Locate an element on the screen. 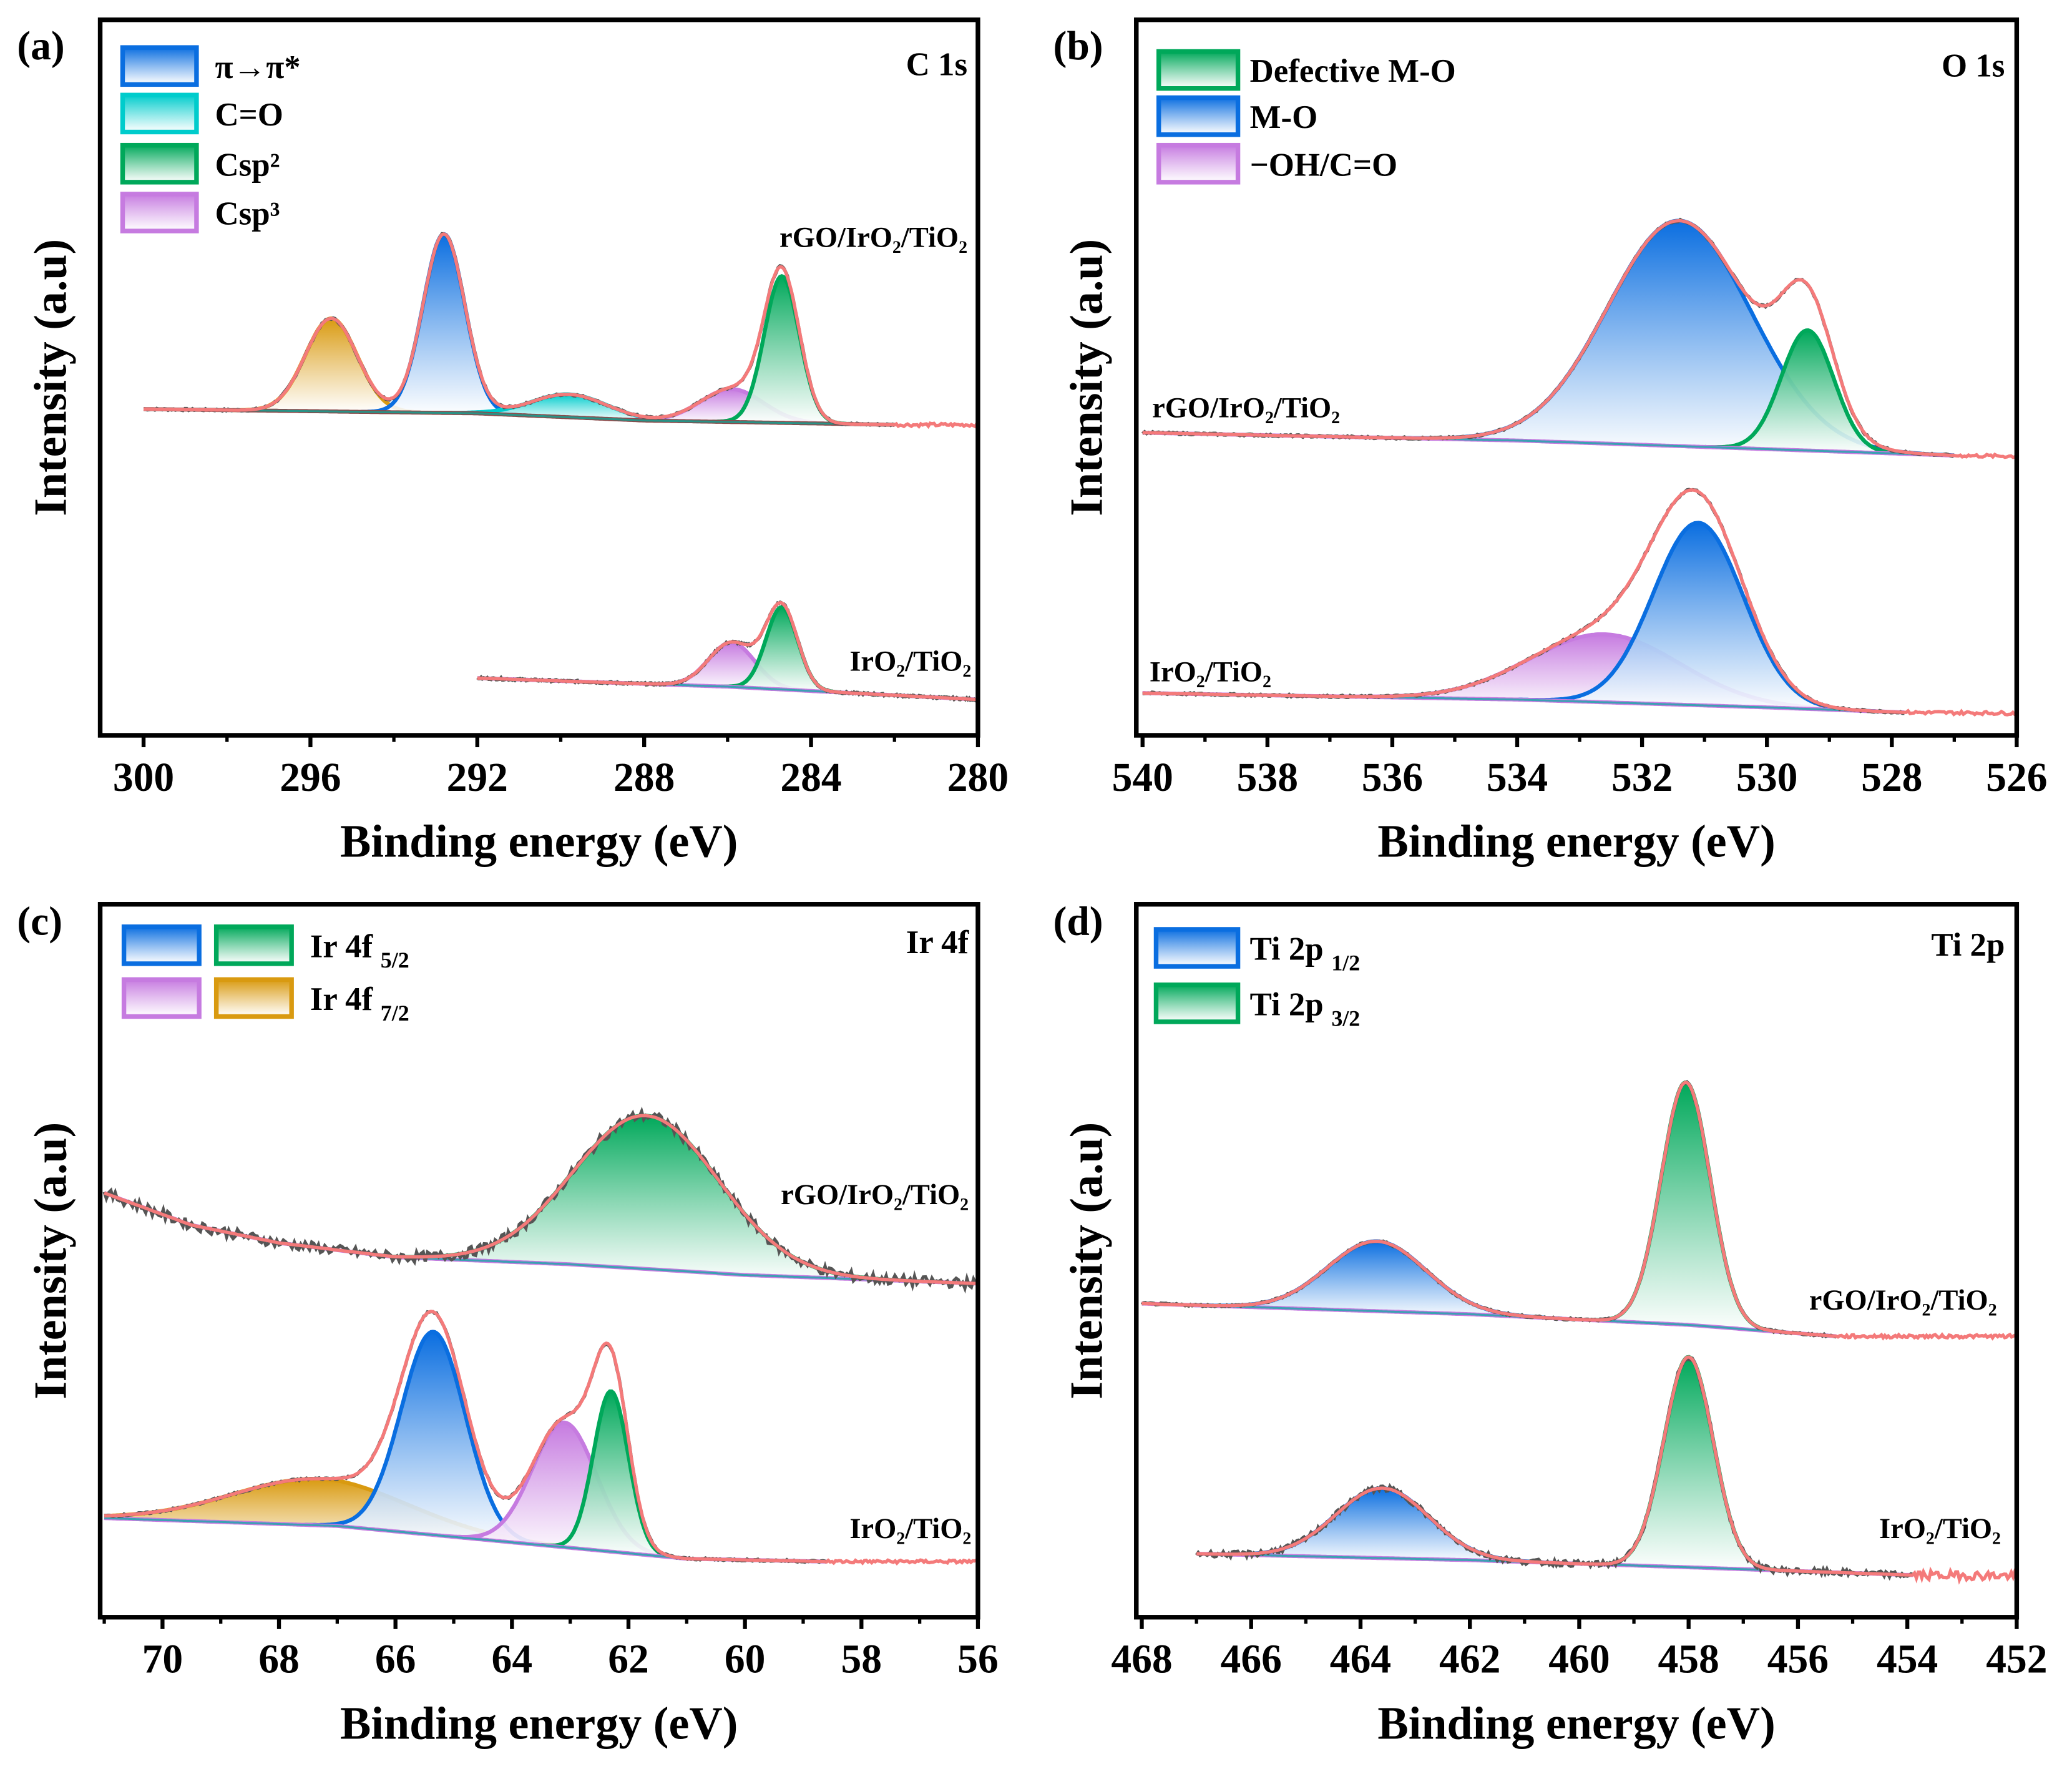 This screenshot has height=1769, width=2072. legend-label: Ir 4f is located at coordinates (342, 999).